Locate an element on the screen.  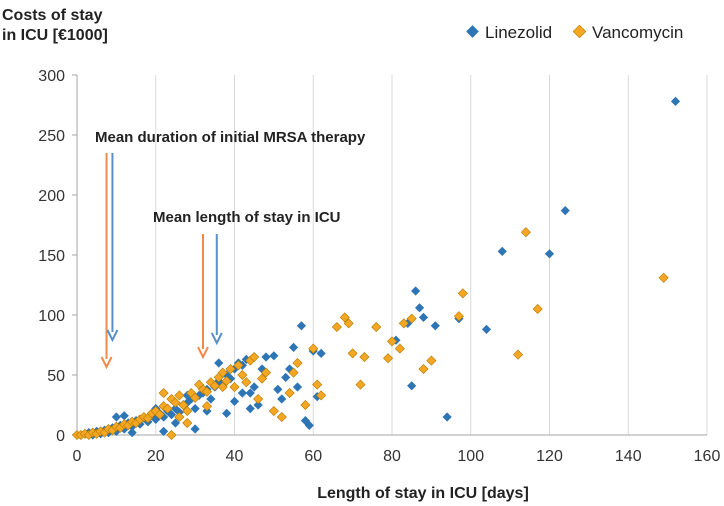
legend: Linezolid Vancomycin is located at coordinates (574, 32).